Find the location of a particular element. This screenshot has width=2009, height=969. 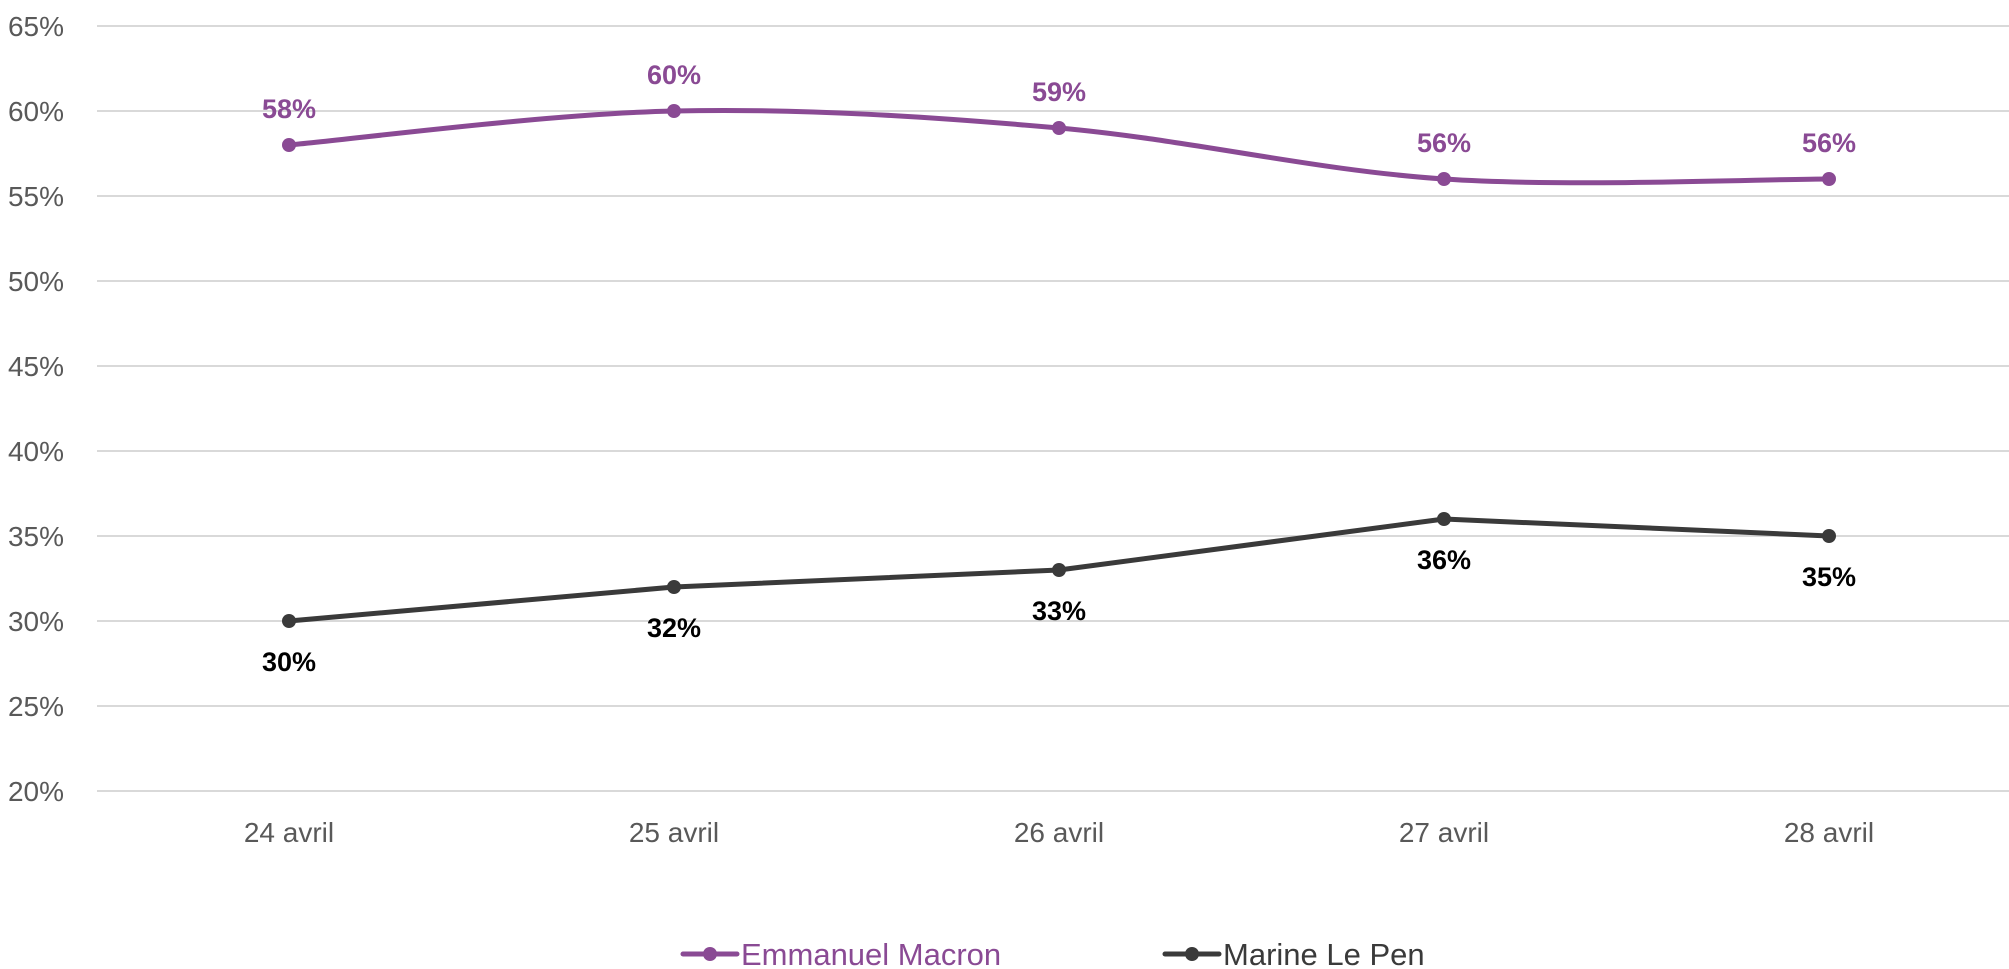

data-label-marine-le-pen: 32% is located at coordinates (674, 628).